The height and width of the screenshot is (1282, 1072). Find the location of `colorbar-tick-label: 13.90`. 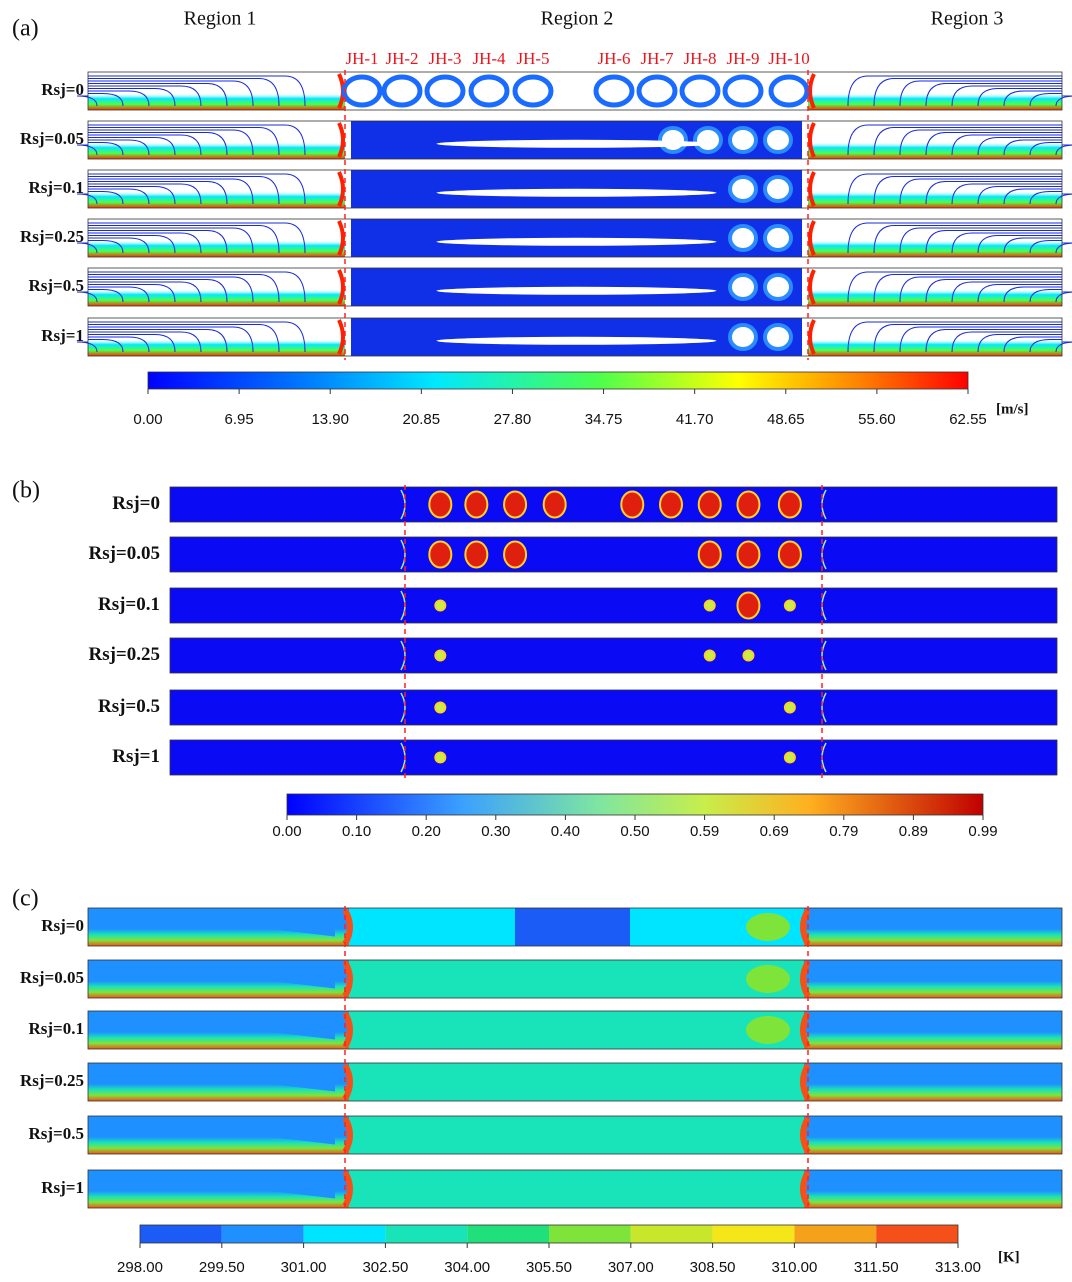

colorbar-tick-label: 13.90 is located at coordinates (330, 419).